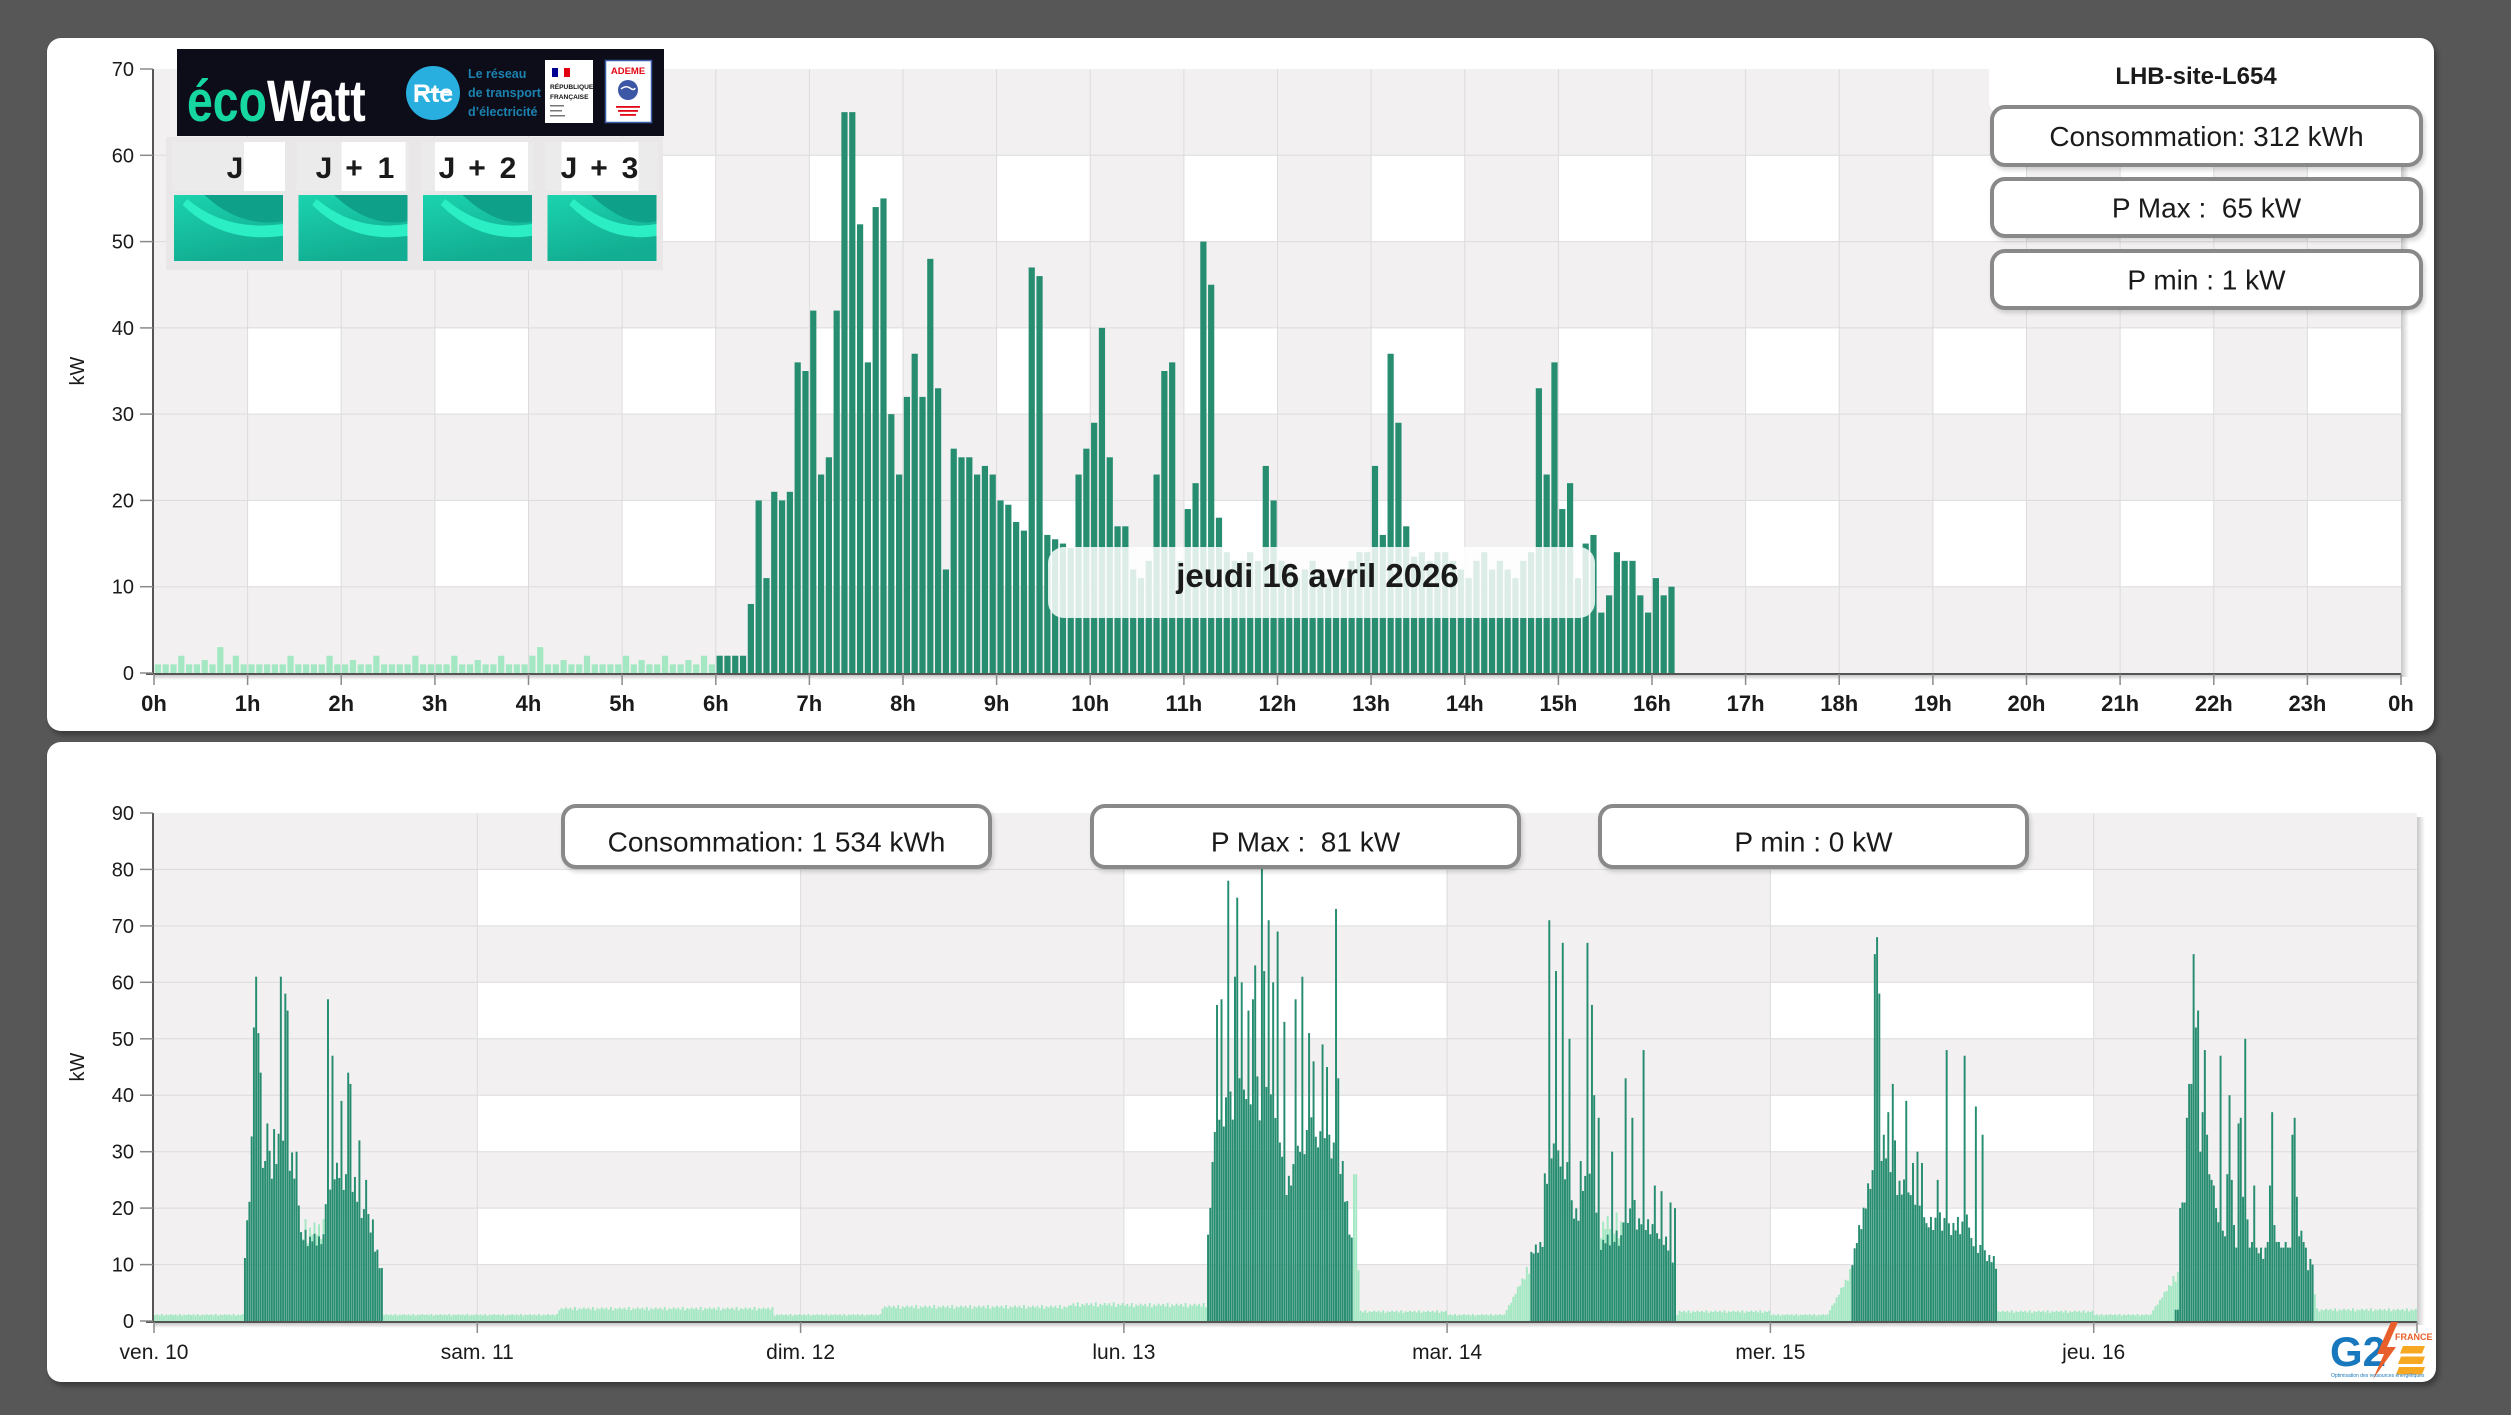 This screenshot has height=1415, width=2511. Describe the element at coordinates (2093, 1352) in the screenshot. I see `svg-text: jeu. 16` at that location.